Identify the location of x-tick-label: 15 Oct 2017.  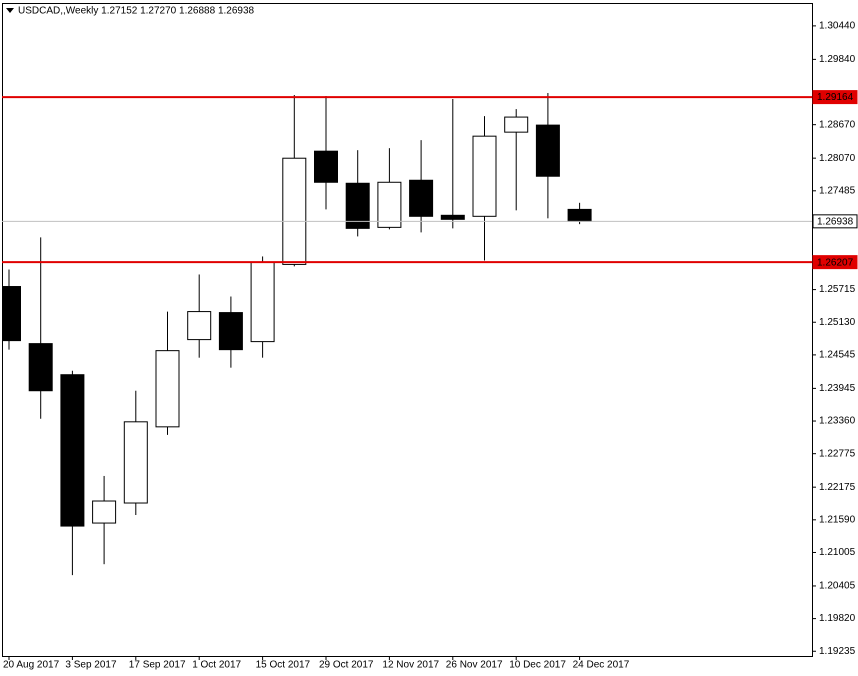
(283, 665).